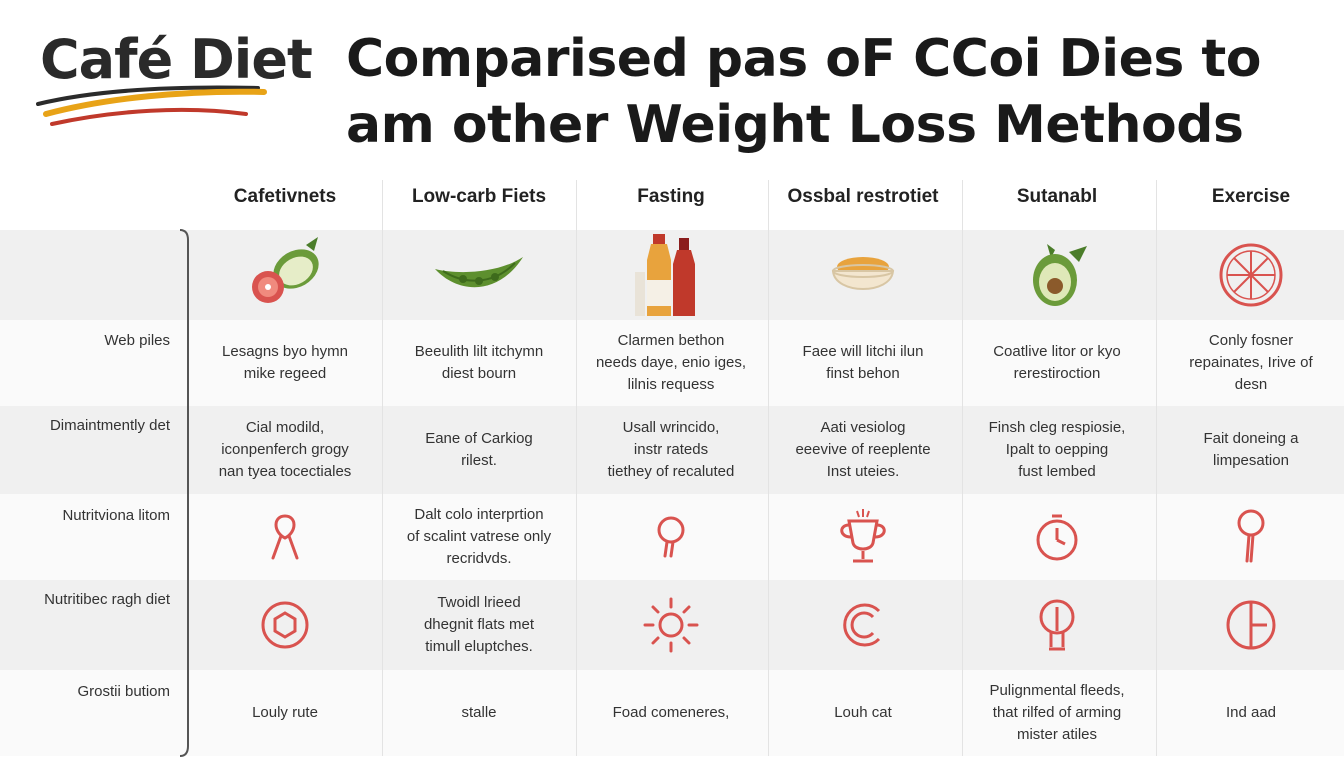 The image size is (1344, 768). What do you see at coordinates (1251, 712) in the screenshot?
I see `table-cell: Ind aad` at bounding box center [1251, 712].